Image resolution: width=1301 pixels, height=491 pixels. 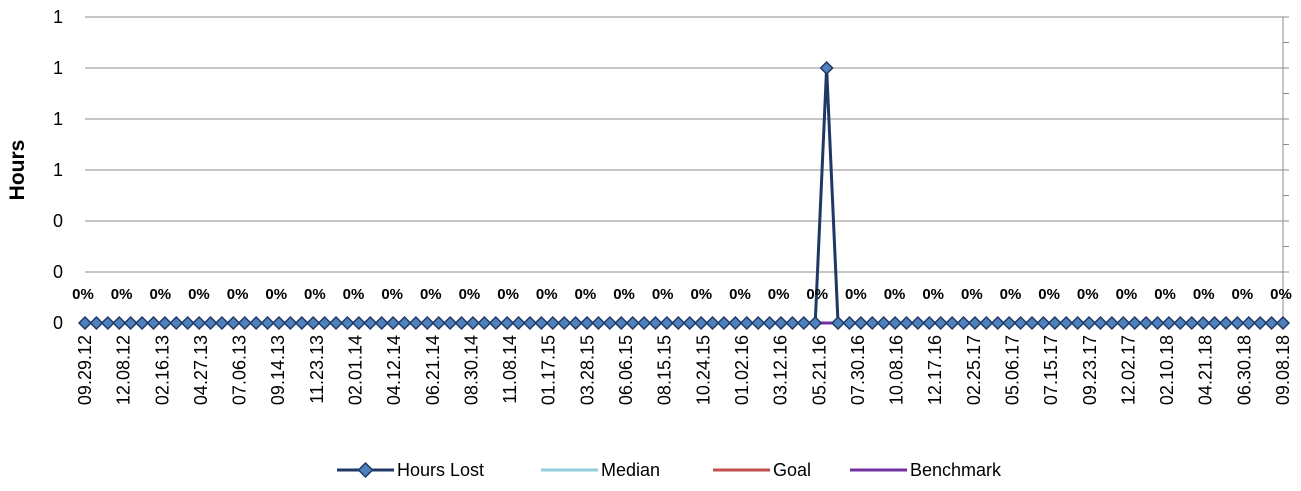 I want to click on legend-label: Hours Lost, so click(x=440, y=470).